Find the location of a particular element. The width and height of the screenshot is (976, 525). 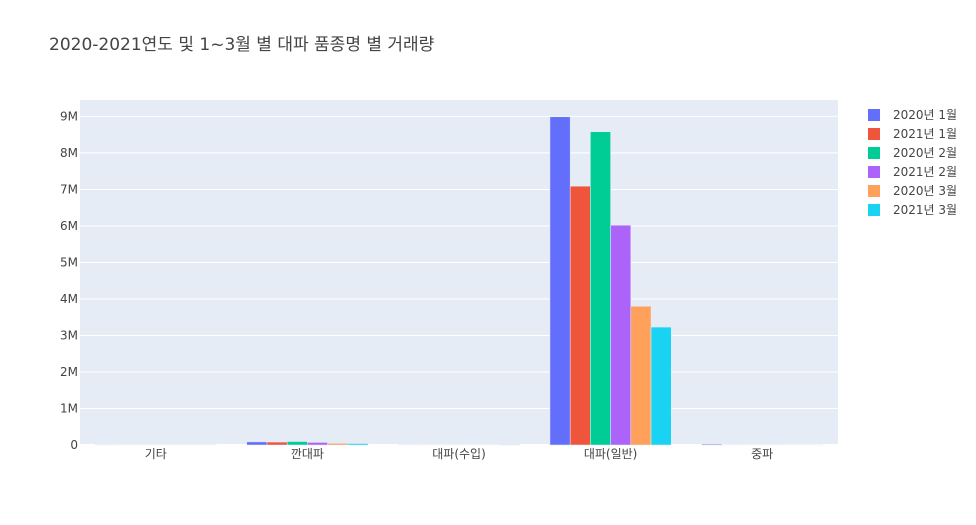

legend-item: 2021년 2월 is located at coordinates (912, 172).